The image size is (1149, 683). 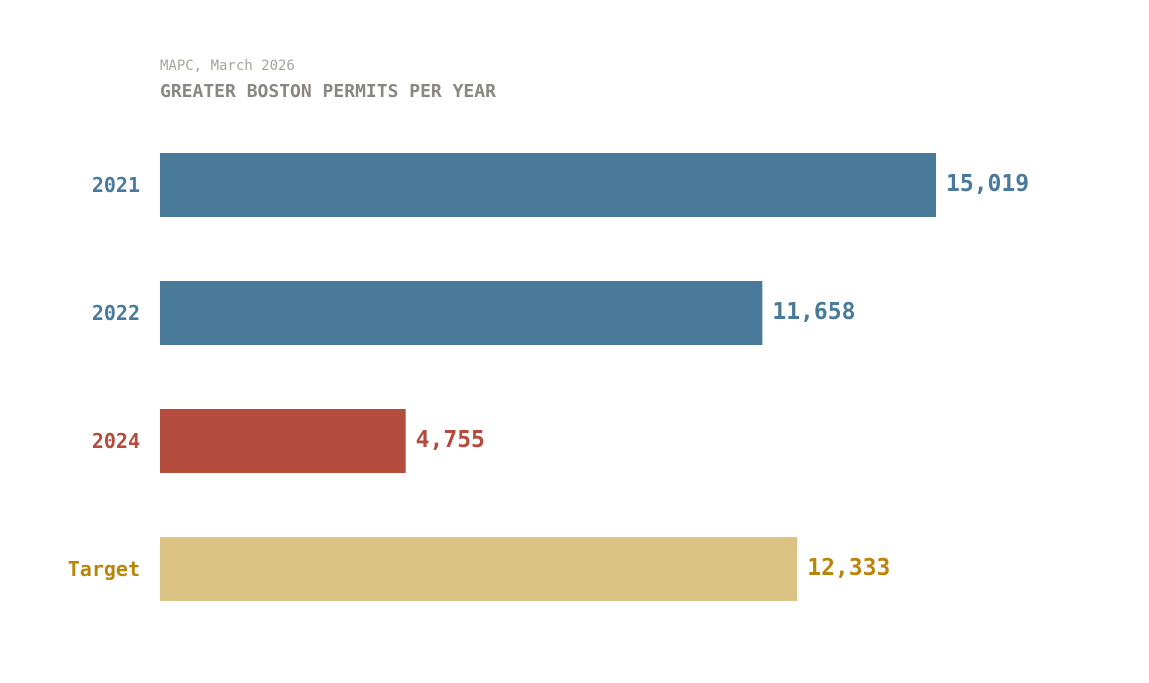 I want to click on category-label-2022: 2022, so click(x=116, y=313).